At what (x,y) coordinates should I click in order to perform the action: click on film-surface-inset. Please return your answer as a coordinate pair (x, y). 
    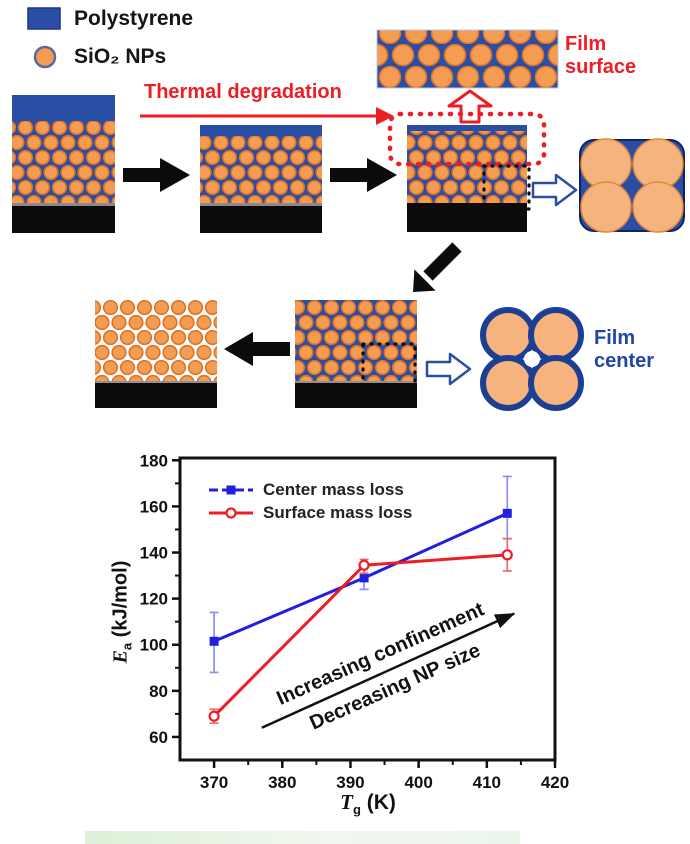
    Looking at the image, I should click on (467, 59).